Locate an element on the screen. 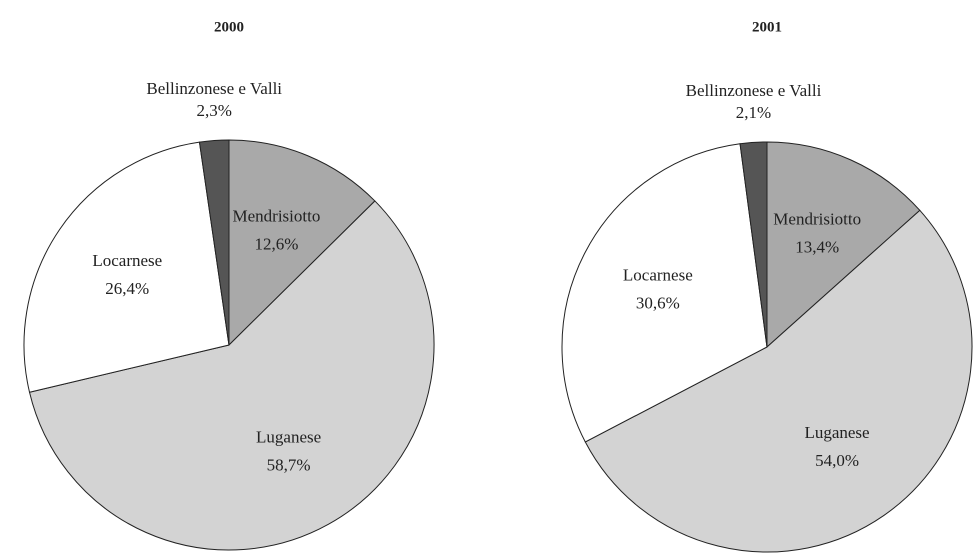 The width and height of the screenshot is (975, 560). slice-value: 2,1% is located at coordinates (753, 112).